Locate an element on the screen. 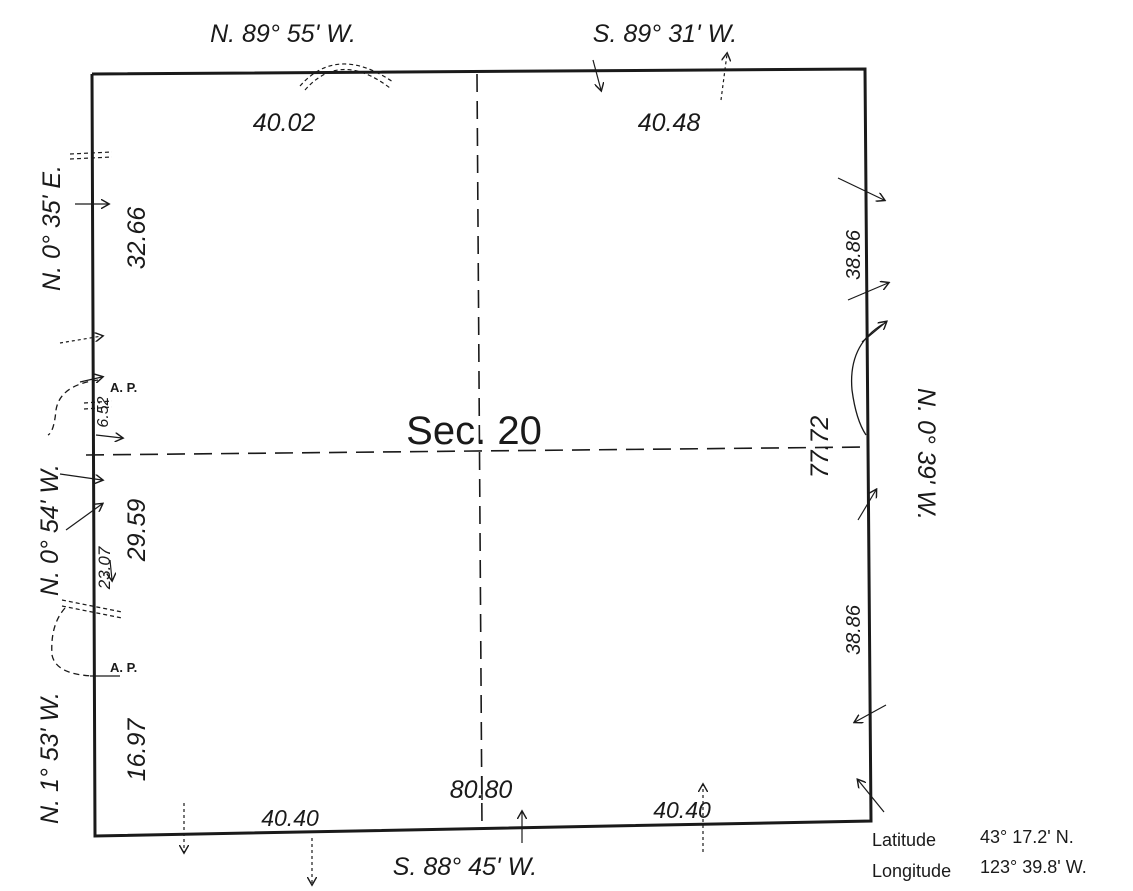  latitude-value: 43° 17.2' N. is located at coordinates (1027, 837).